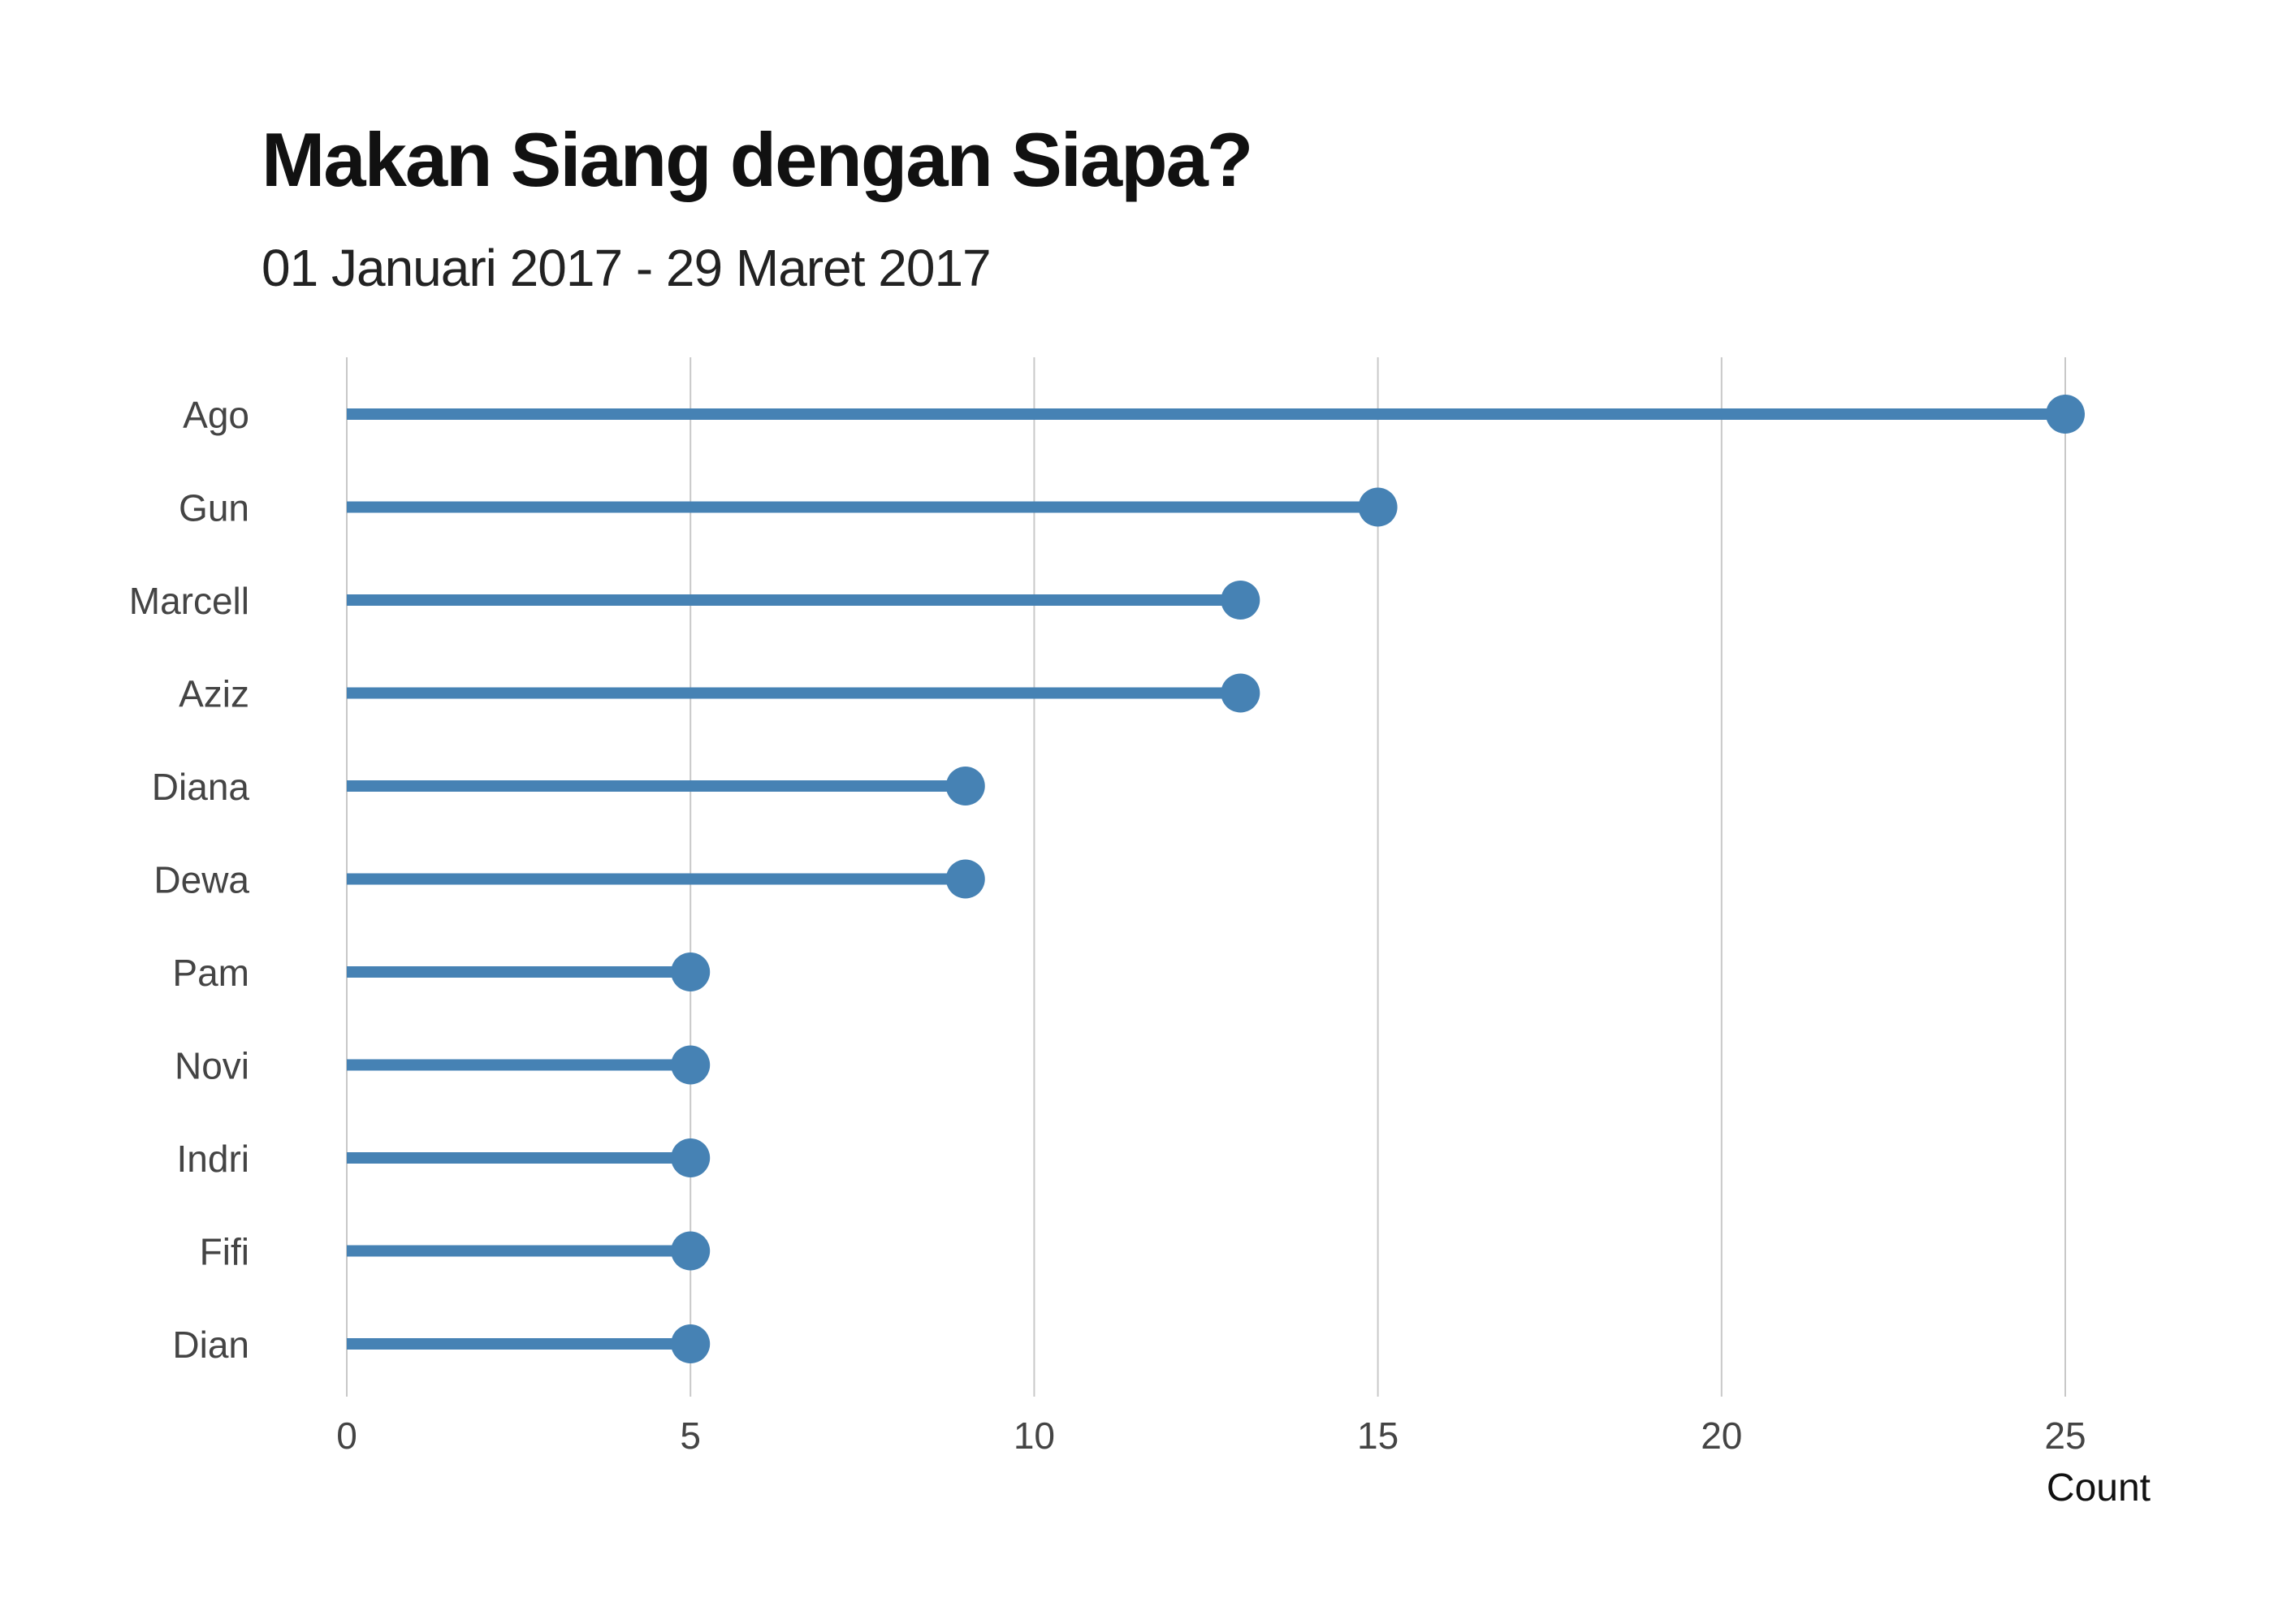 Image resolution: width=2274 pixels, height=1624 pixels. Describe the element at coordinates (1722, 1436) in the screenshot. I see `x-tick-label: 20` at that location.